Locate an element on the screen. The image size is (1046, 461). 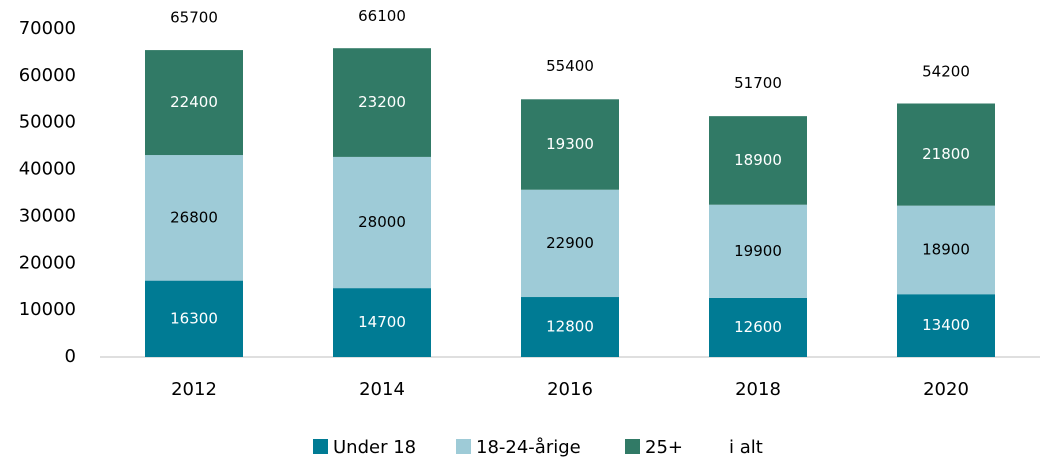
data-label: 19900 is located at coordinates (758, 251).